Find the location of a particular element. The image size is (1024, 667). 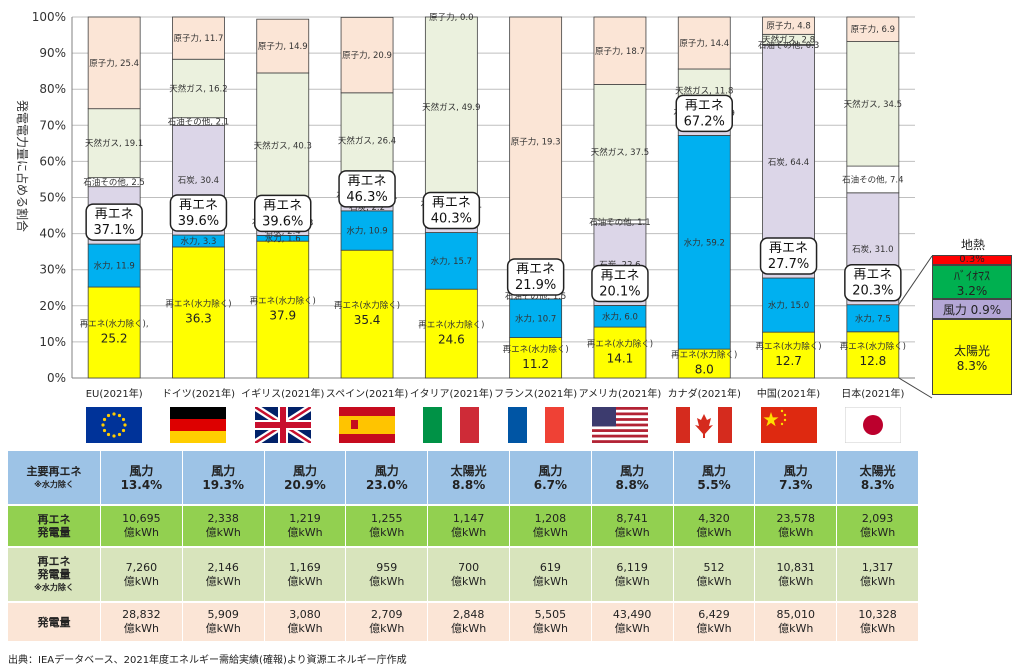

legend-item: 0.3% is located at coordinates (972, 260).